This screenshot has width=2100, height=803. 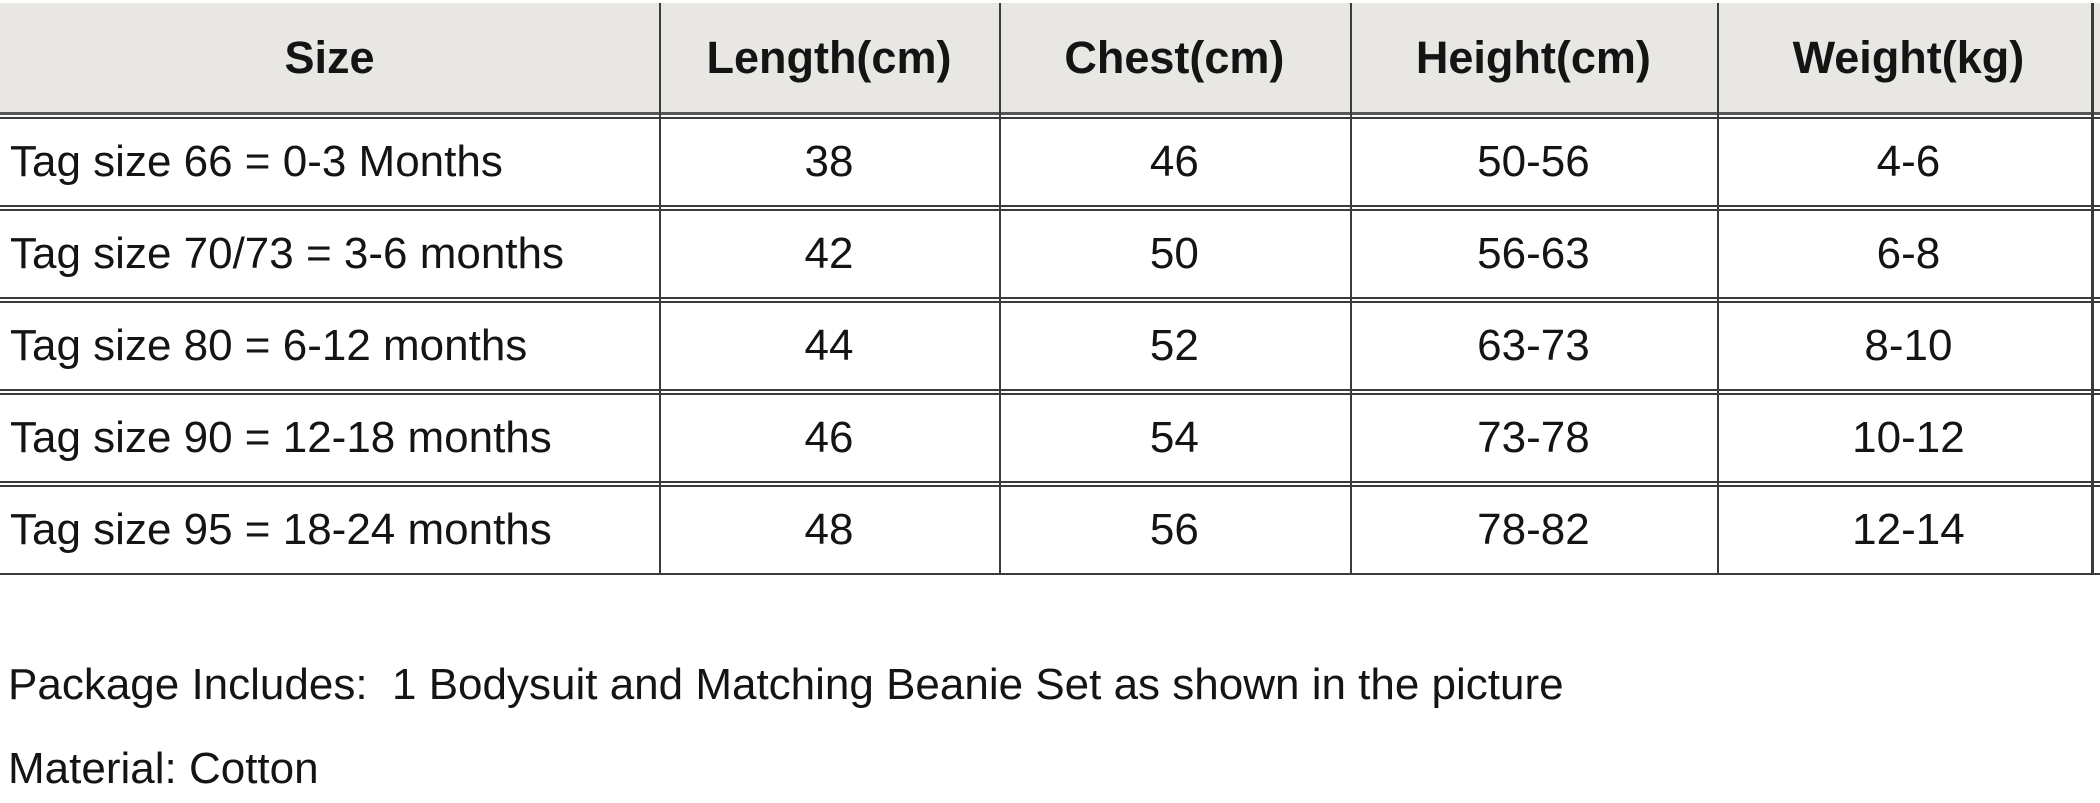 What do you see at coordinates (829, 57) in the screenshot?
I see `column-header-length: Length(cm)` at bounding box center [829, 57].